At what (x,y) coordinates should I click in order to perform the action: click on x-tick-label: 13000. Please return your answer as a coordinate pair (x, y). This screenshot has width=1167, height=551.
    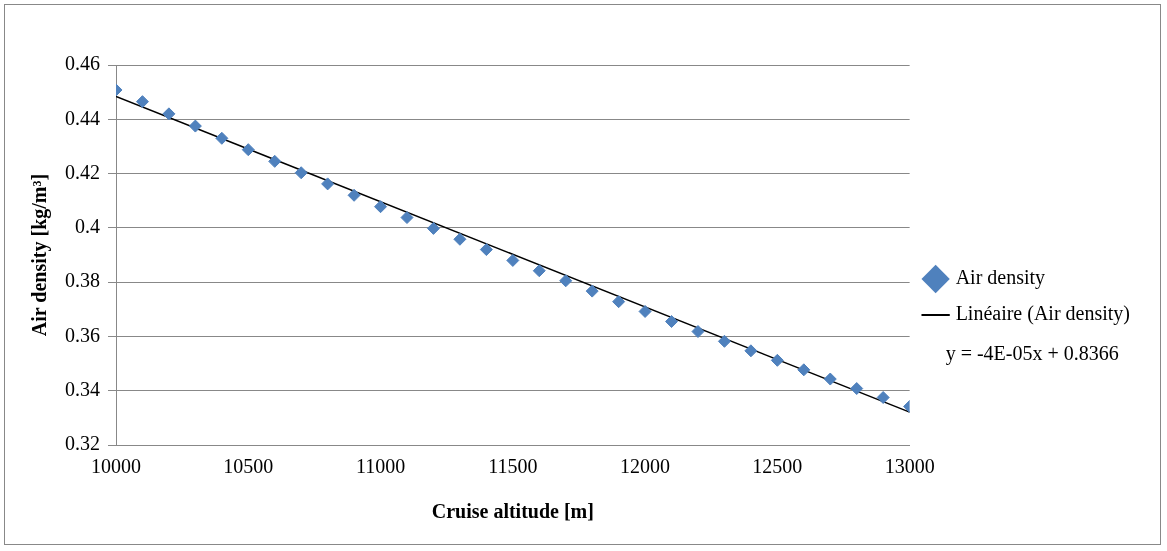
    Looking at the image, I should click on (909, 466).